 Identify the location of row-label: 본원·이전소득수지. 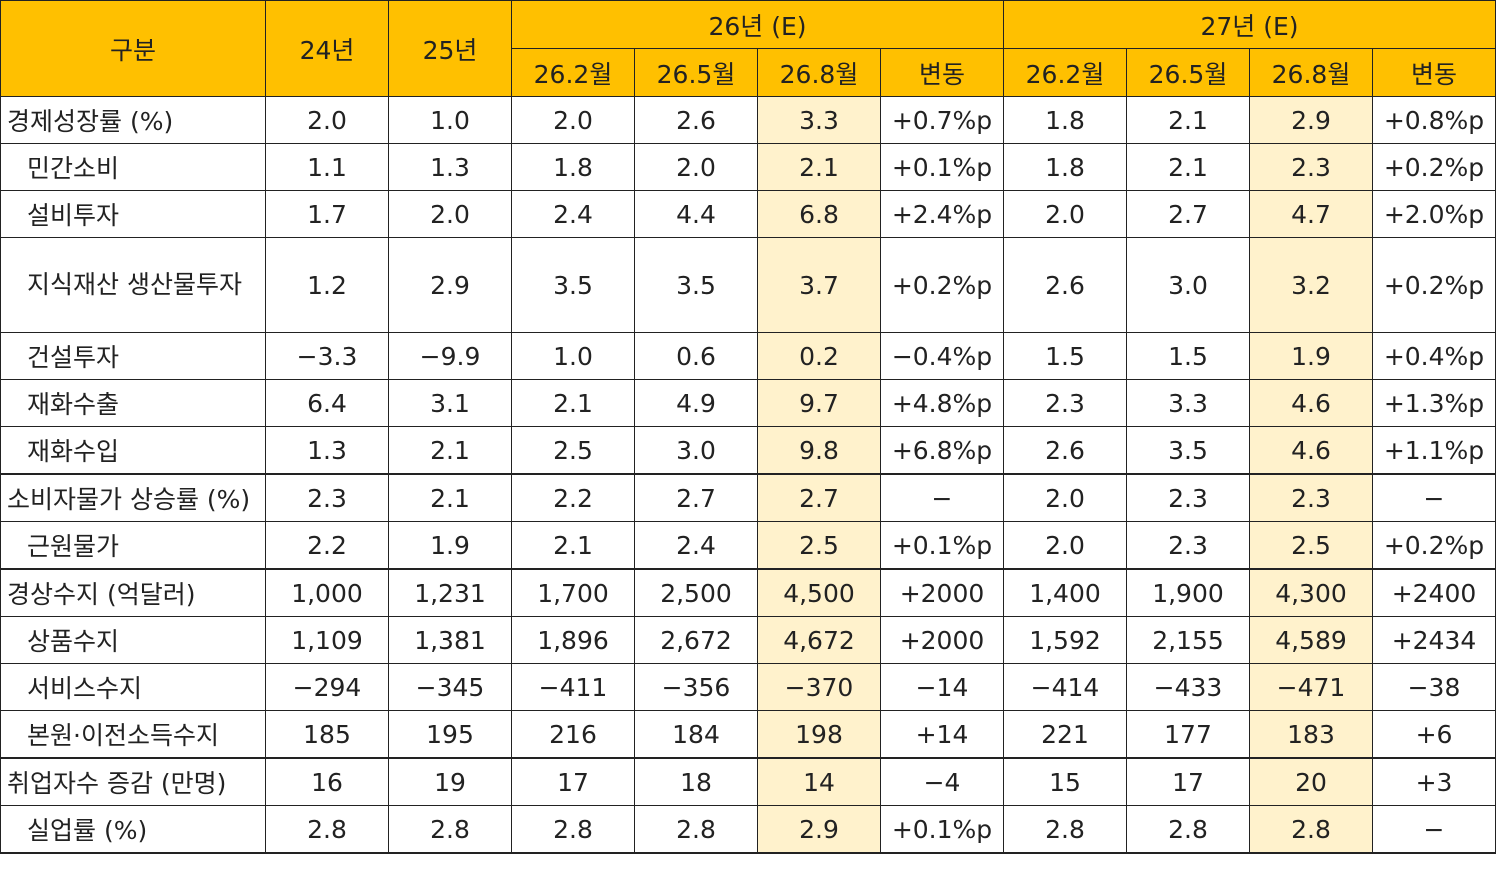
(133, 734).